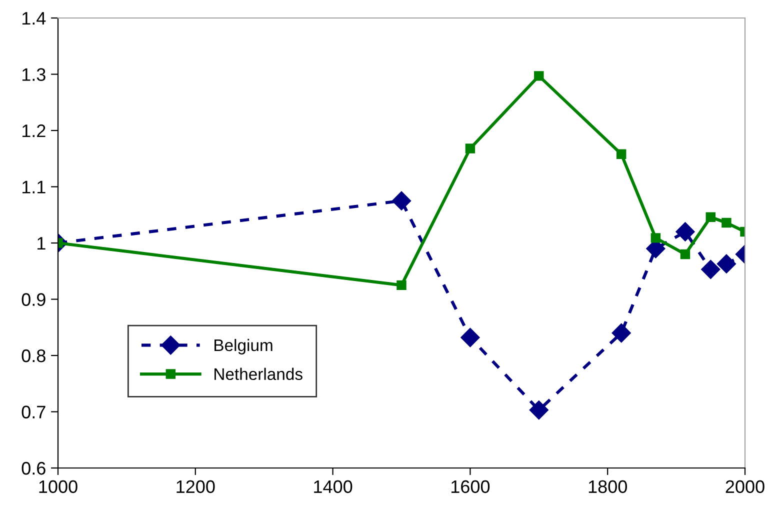 The image size is (771, 509). What do you see at coordinates (34, 74) in the screenshot?
I see `y-tick-label: 1.3` at bounding box center [34, 74].